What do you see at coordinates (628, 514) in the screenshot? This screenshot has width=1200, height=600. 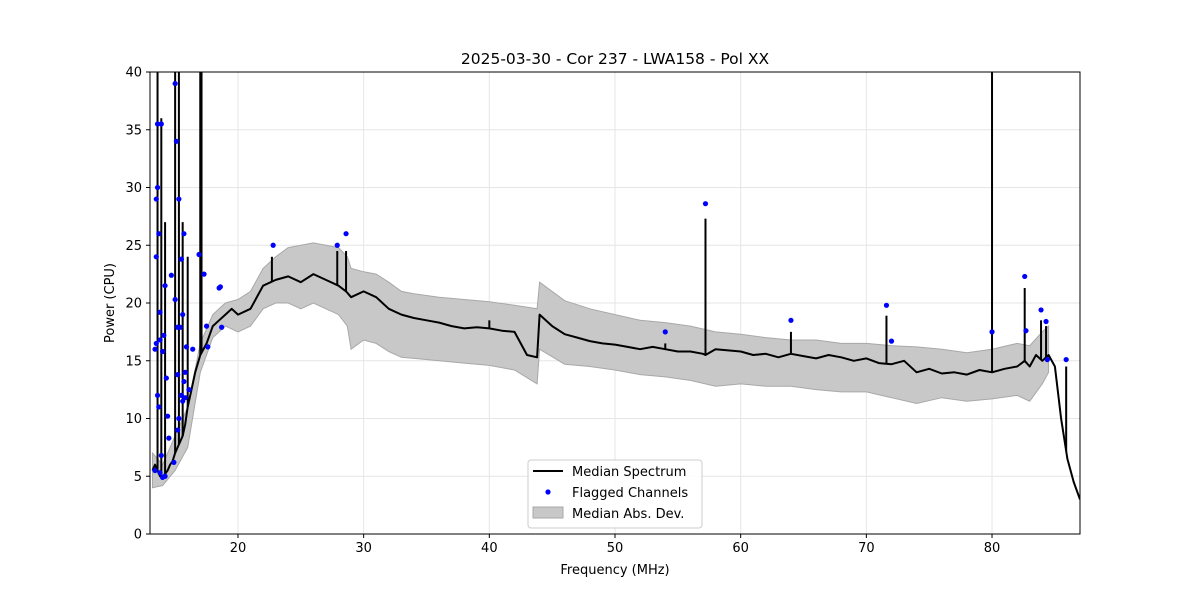 I see `legend-mad-label: Median Abs. Dev.` at bounding box center [628, 514].